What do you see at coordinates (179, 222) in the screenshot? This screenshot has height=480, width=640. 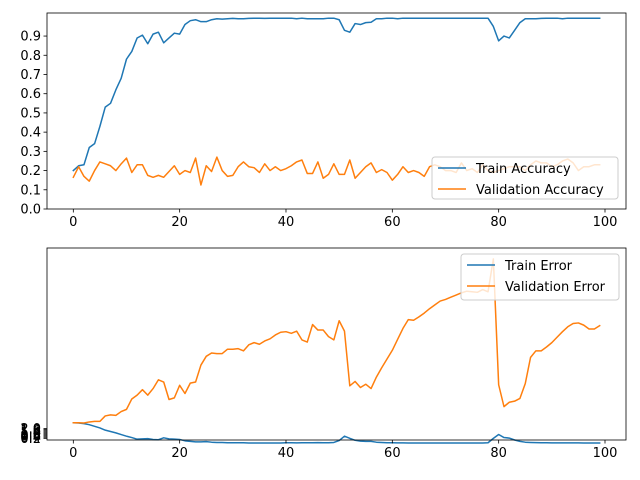 I see `accuracy-x-tick-label: 20` at bounding box center [179, 222].